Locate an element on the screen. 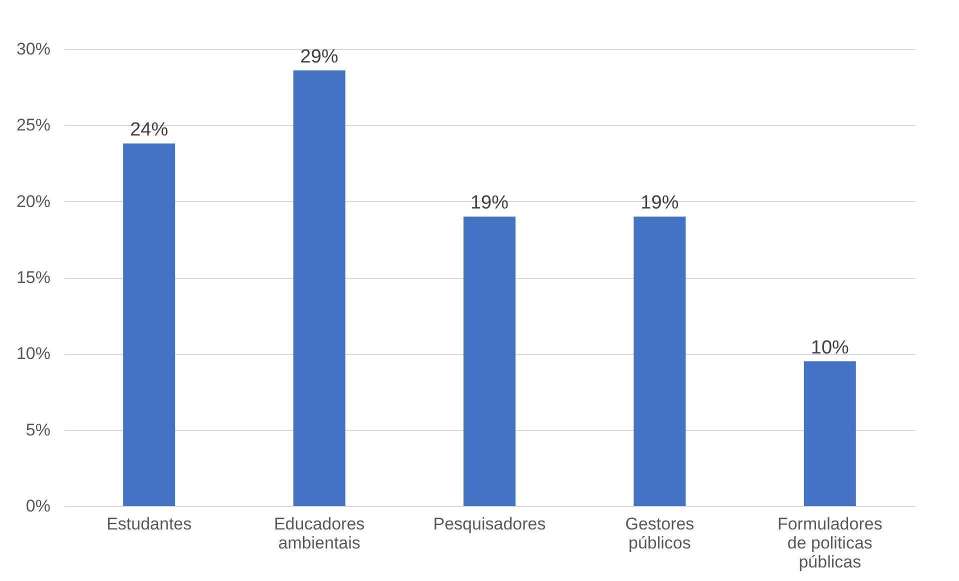 The width and height of the screenshot is (959, 581). y-tick-label: 25% is located at coordinates (33, 125).